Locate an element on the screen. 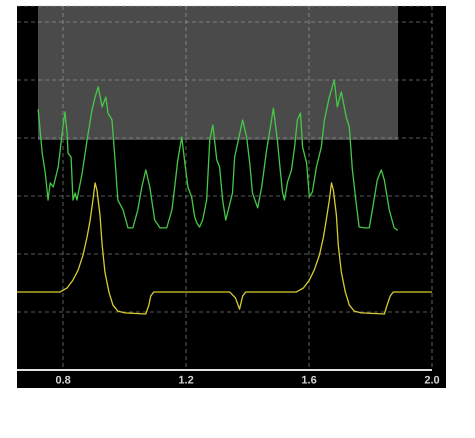  x-tick-label: 1.2 is located at coordinates (186, 380).